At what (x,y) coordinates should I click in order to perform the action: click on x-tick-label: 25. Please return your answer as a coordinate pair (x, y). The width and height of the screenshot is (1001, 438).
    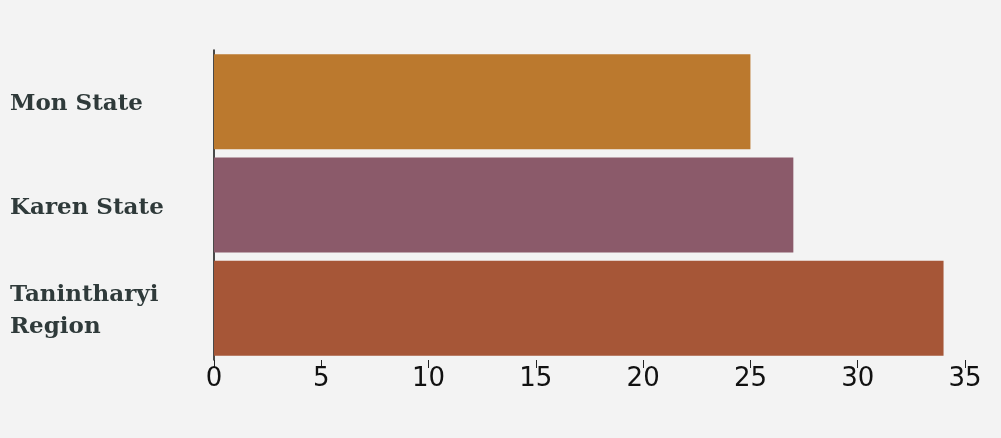
    Looking at the image, I should click on (750, 377).